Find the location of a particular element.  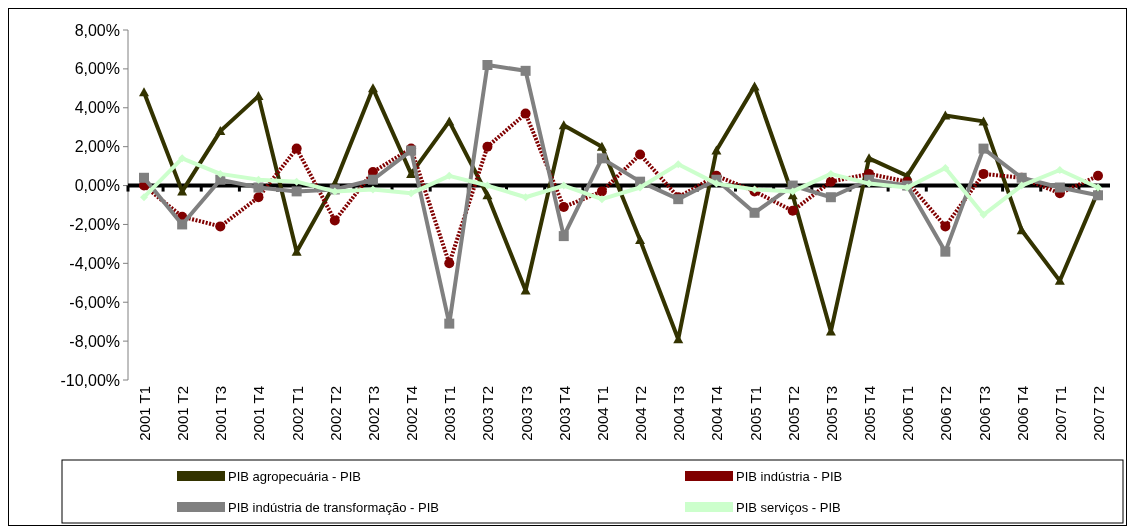

y-tick-label: -8,00% is located at coordinates (94, 341).